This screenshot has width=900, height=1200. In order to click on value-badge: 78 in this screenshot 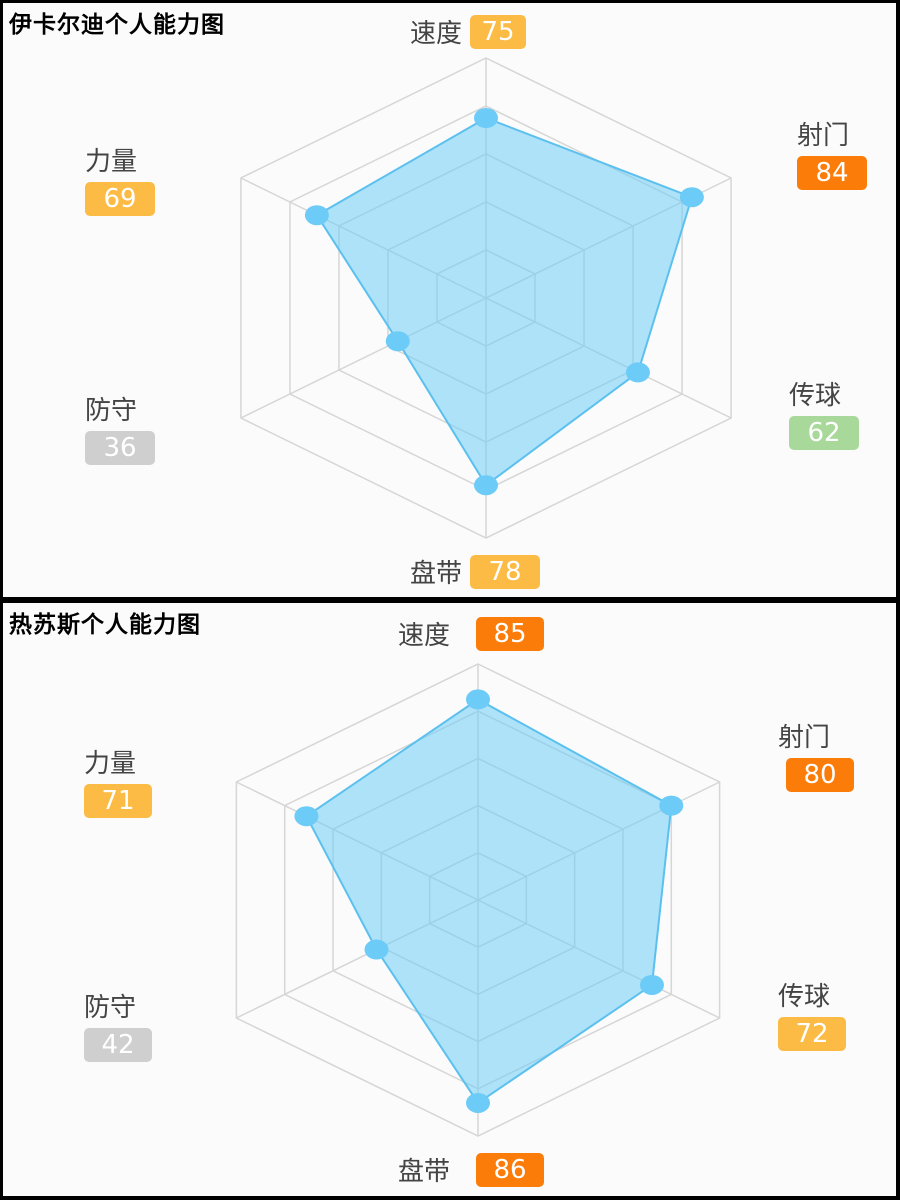, I will do `click(505, 571)`.